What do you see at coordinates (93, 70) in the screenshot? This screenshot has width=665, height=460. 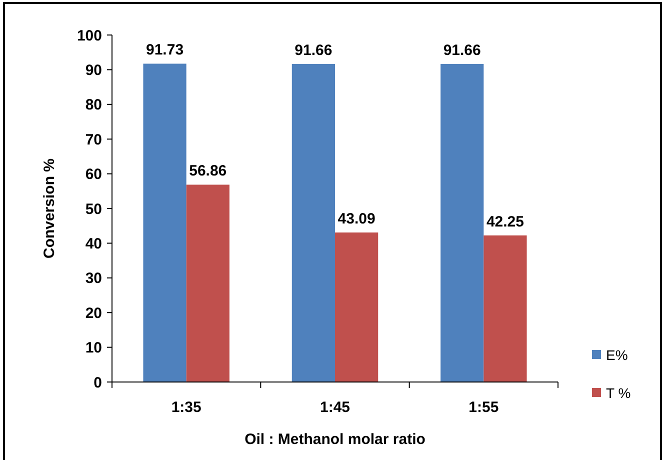 I see `y-tick-label: 90` at bounding box center [93, 70].